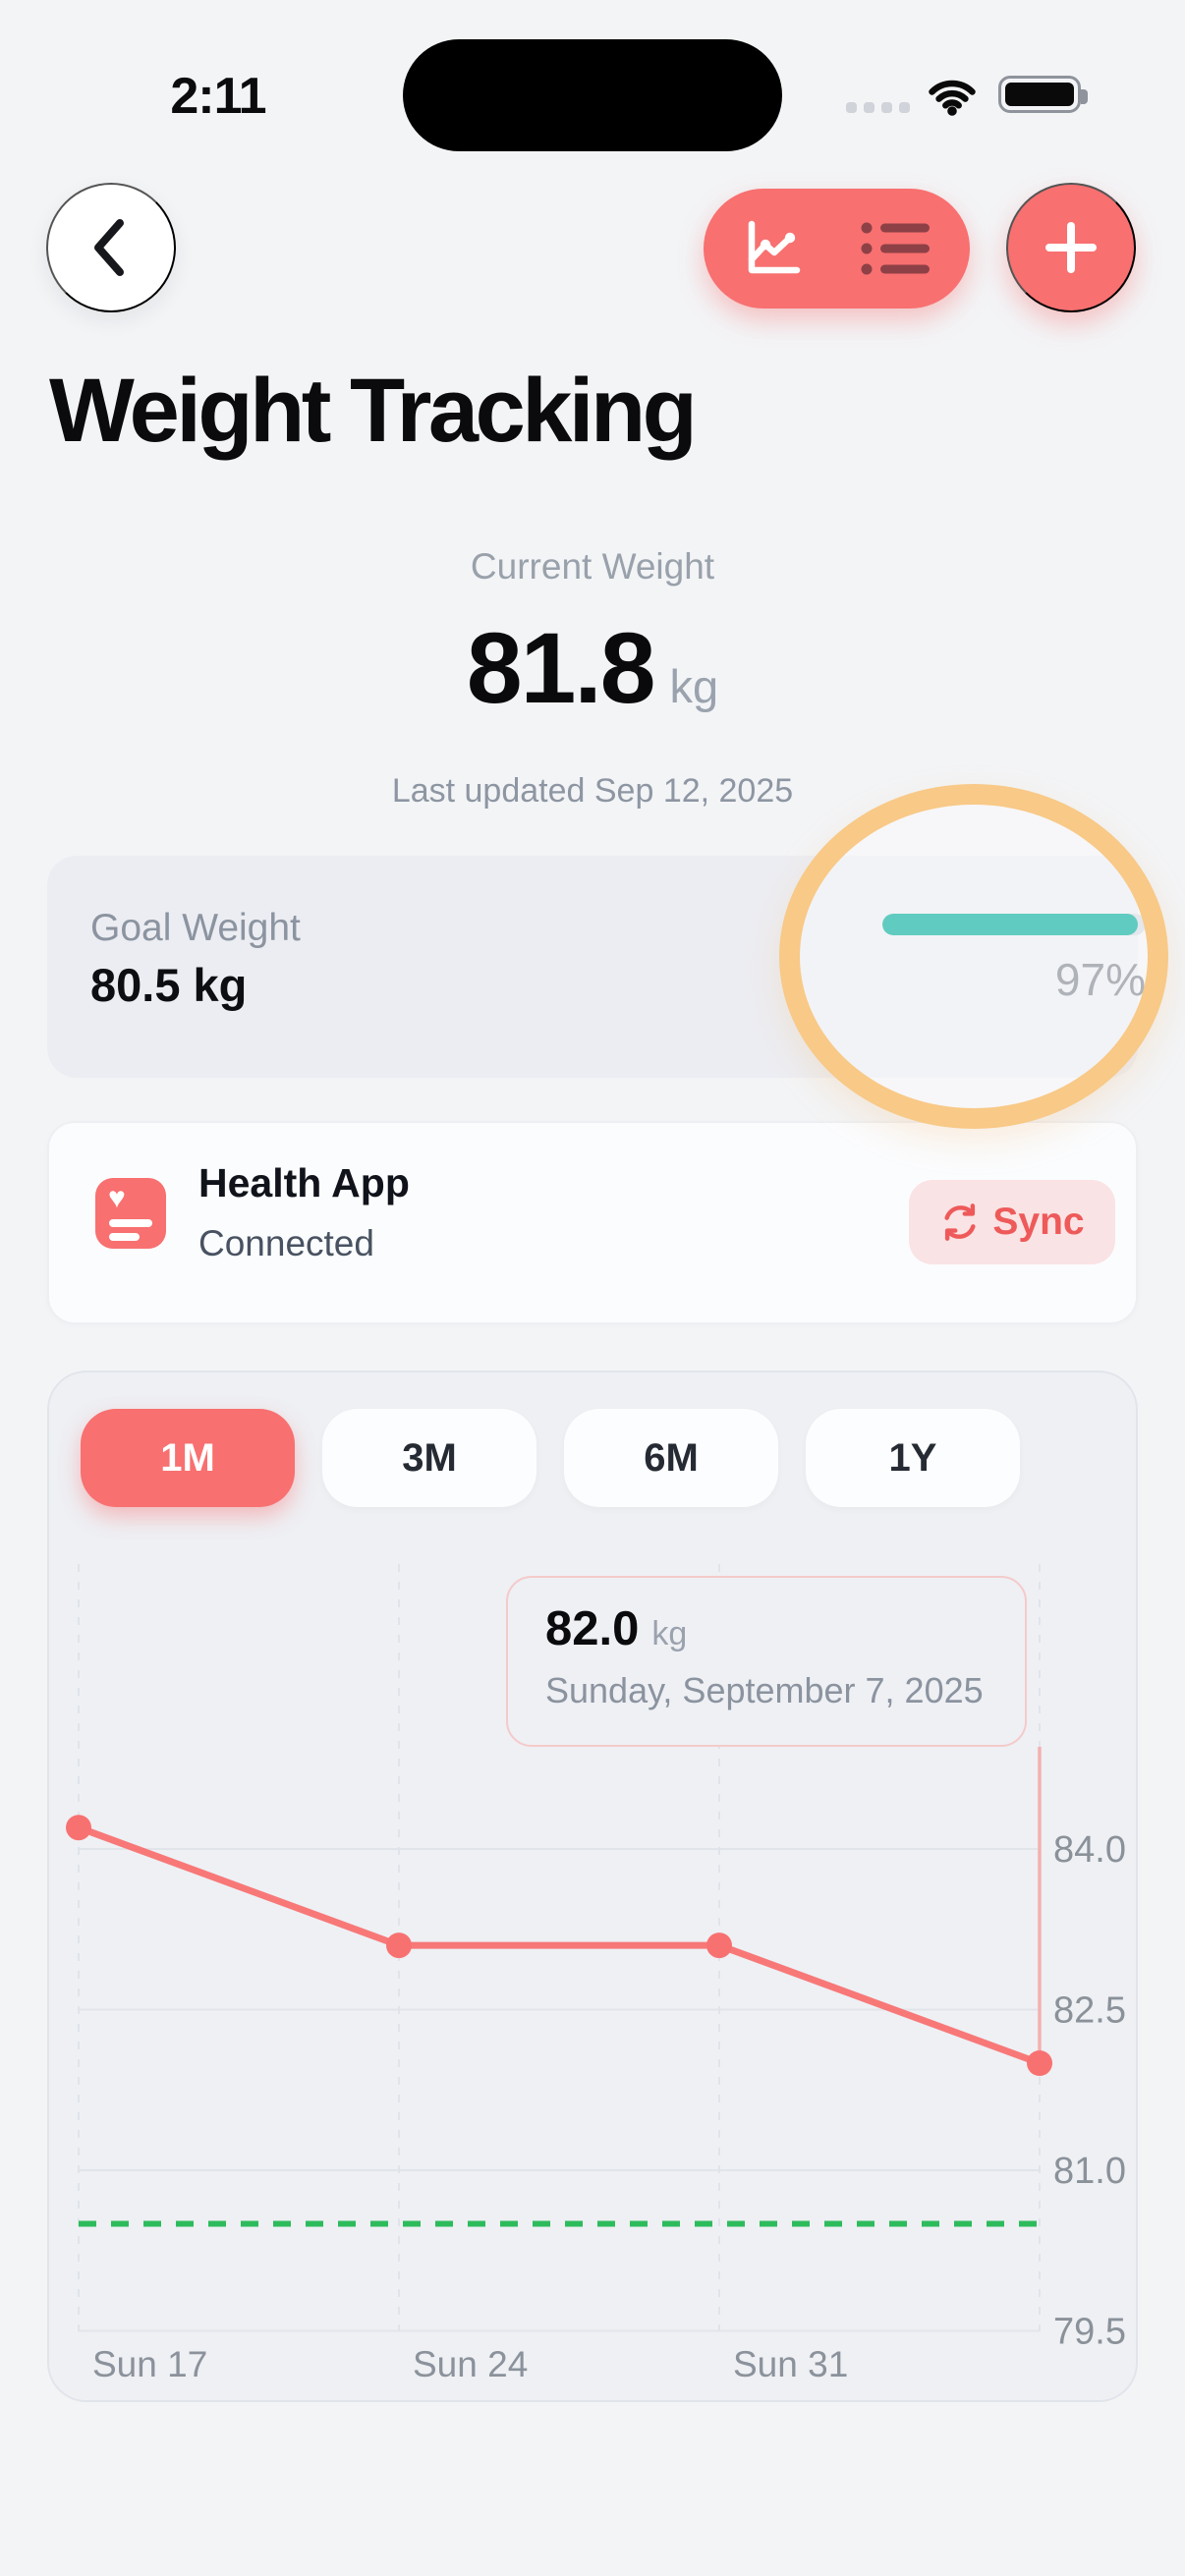 Image resolution: width=1185 pixels, height=2576 pixels. What do you see at coordinates (790, 2364) in the screenshot?
I see `svg-text: Sun 31` at bounding box center [790, 2364].